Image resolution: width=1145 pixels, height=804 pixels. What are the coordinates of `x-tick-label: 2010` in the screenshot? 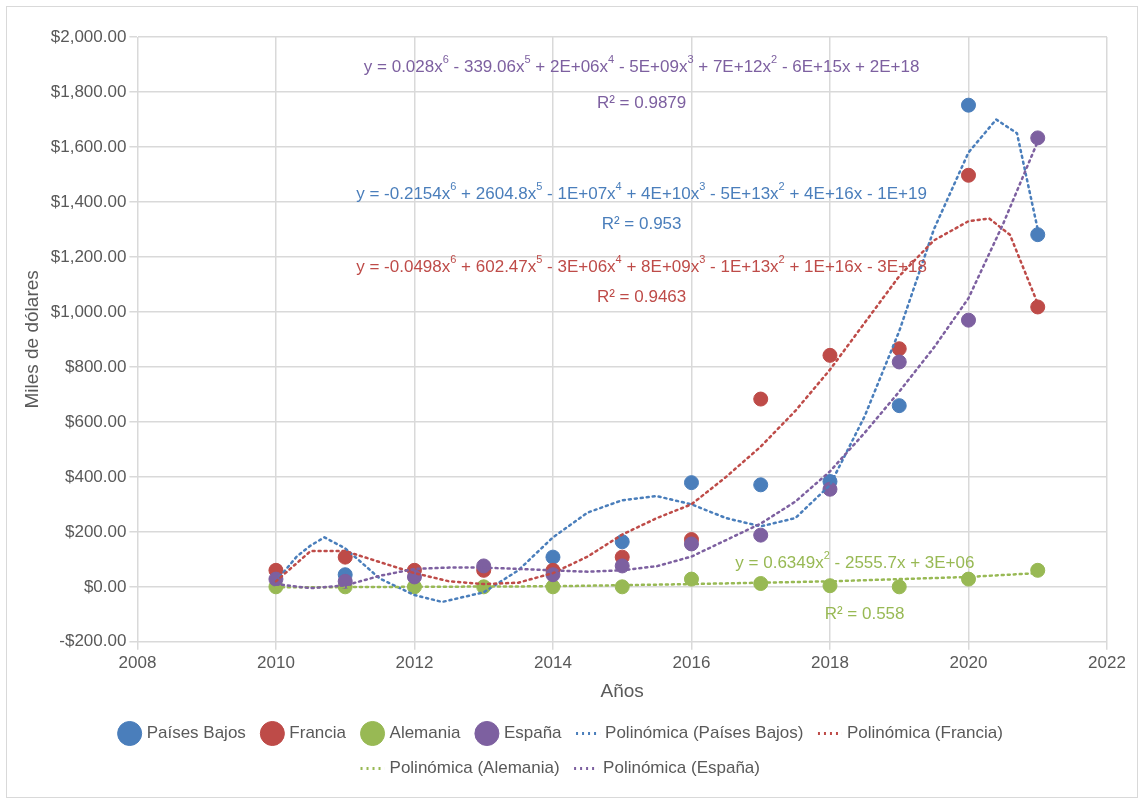 It's located at (276, 662).